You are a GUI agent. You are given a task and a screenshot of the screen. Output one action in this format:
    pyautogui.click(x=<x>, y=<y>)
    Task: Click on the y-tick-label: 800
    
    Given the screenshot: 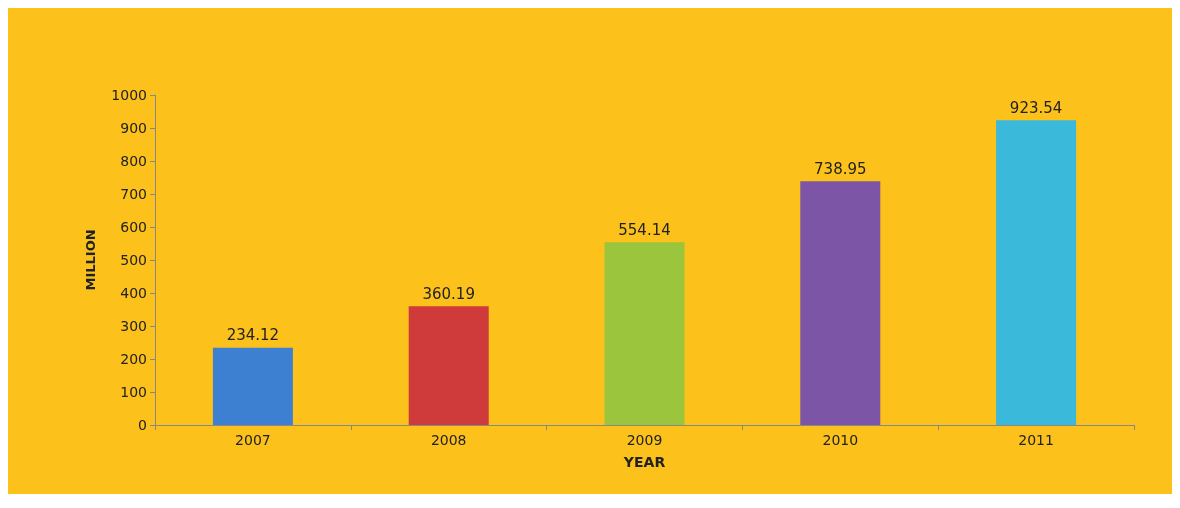 What is the action you would take?
    pyautogui.click(x=133, y=161)
    